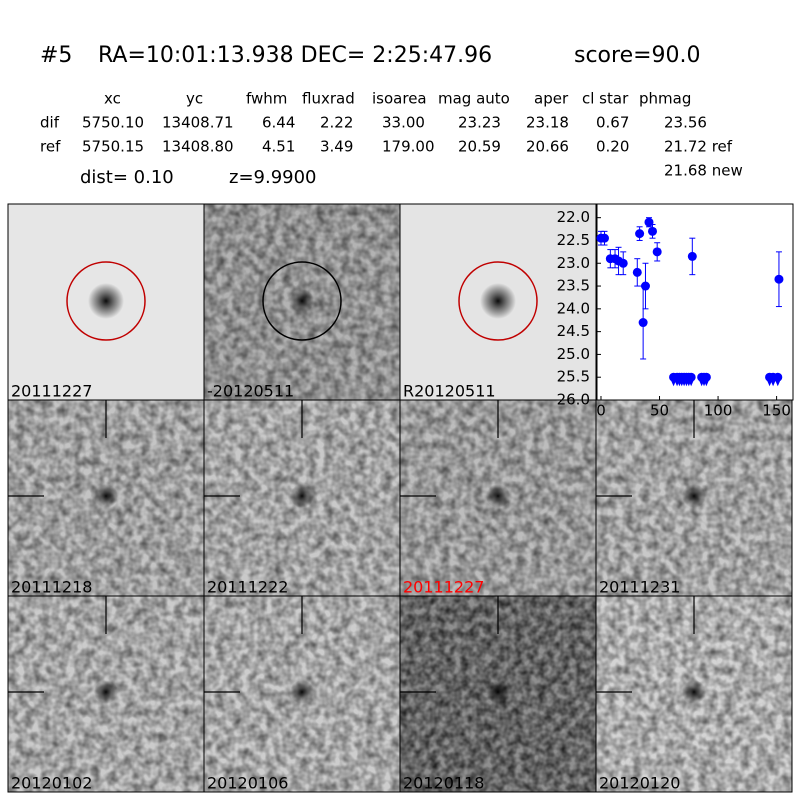 This screenshot has width=800, height=800. I want to click on table-cell: 5750.15, so click(113, 147).